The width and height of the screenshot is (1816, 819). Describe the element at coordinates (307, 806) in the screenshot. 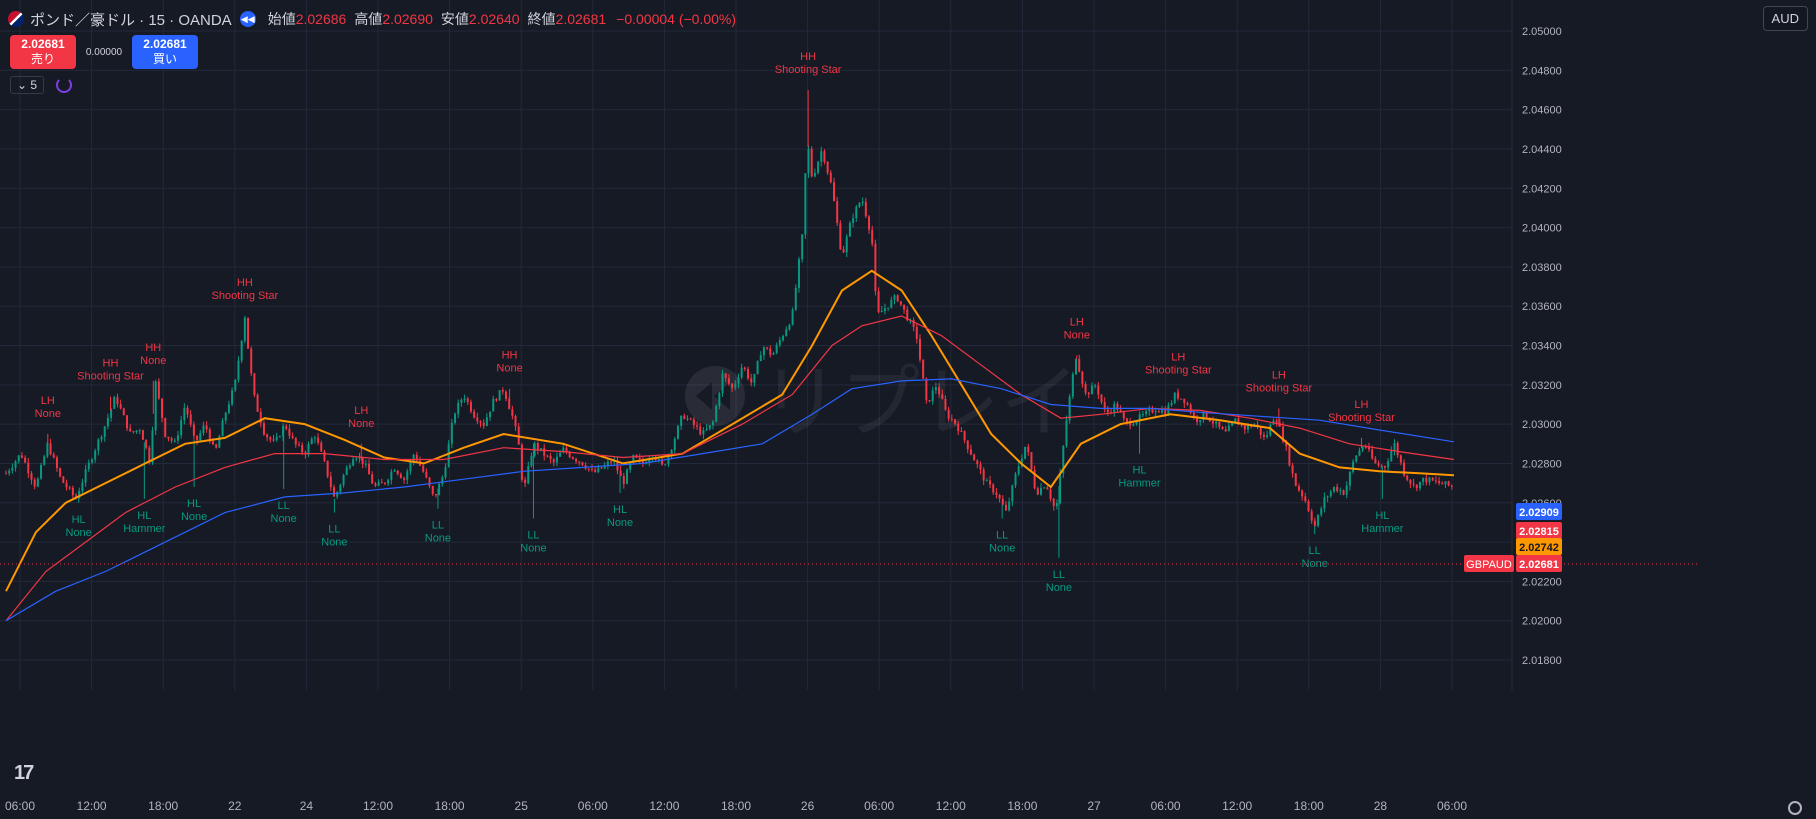

I see `x-tick-label: 24` at that location.